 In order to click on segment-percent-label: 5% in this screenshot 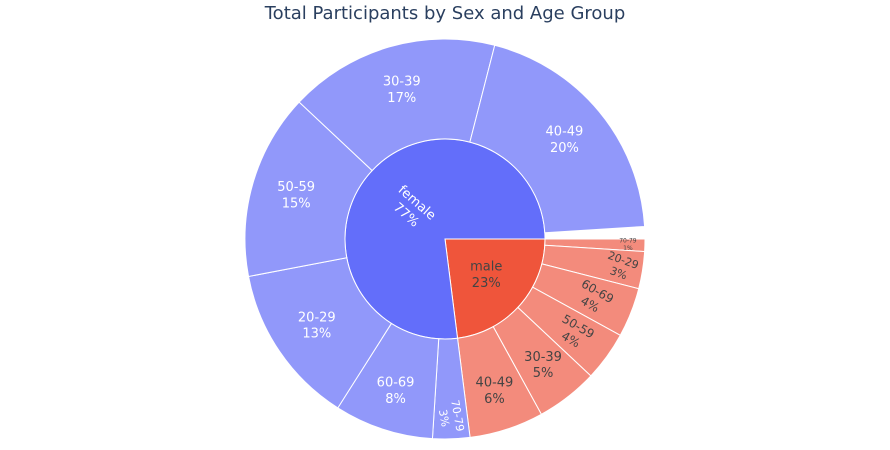, I will do `click(543, 373)`.